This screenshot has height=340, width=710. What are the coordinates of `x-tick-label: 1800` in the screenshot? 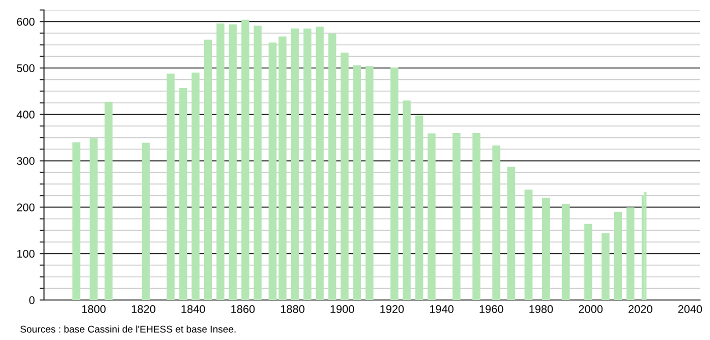 It's located at (94, 309).